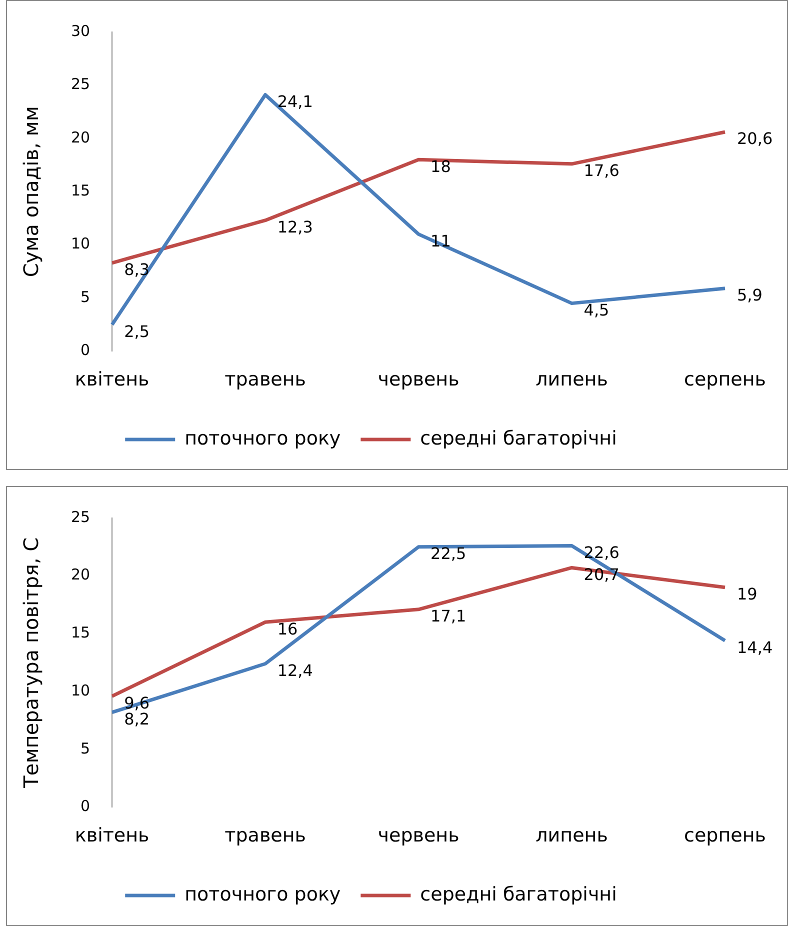 The width and height of the screenshot is (788, 926). What do you see at coordinates (602, 170) in the screenshot?
I see `data-label: 17,6` at bounding box center [602, 170].